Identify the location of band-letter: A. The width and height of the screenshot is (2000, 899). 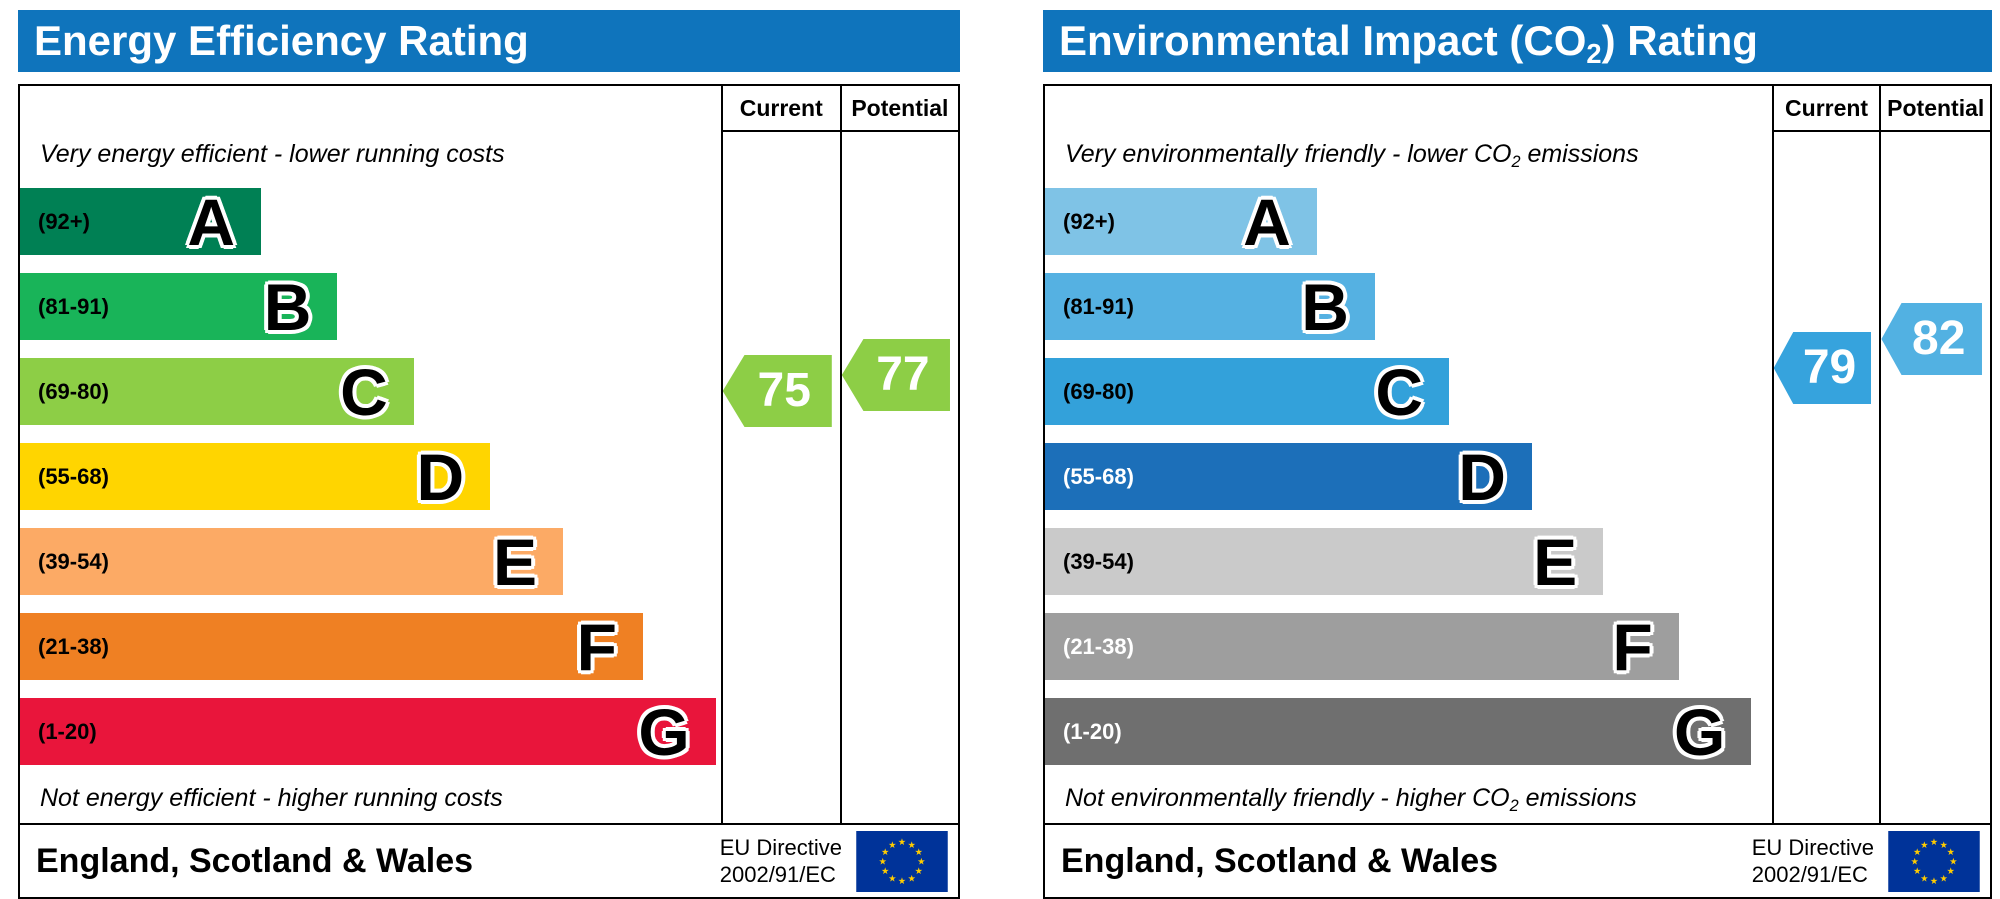
(211, 221).